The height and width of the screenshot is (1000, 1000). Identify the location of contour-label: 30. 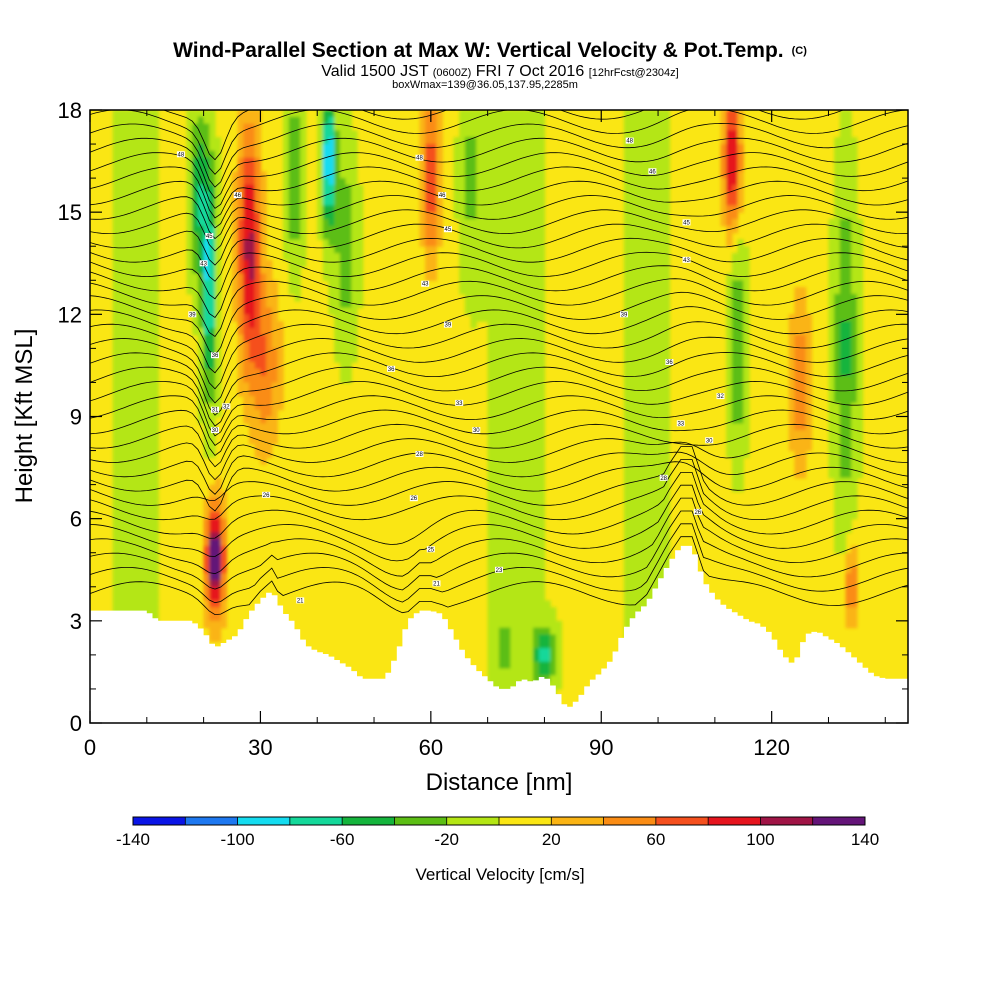
(709, 440).